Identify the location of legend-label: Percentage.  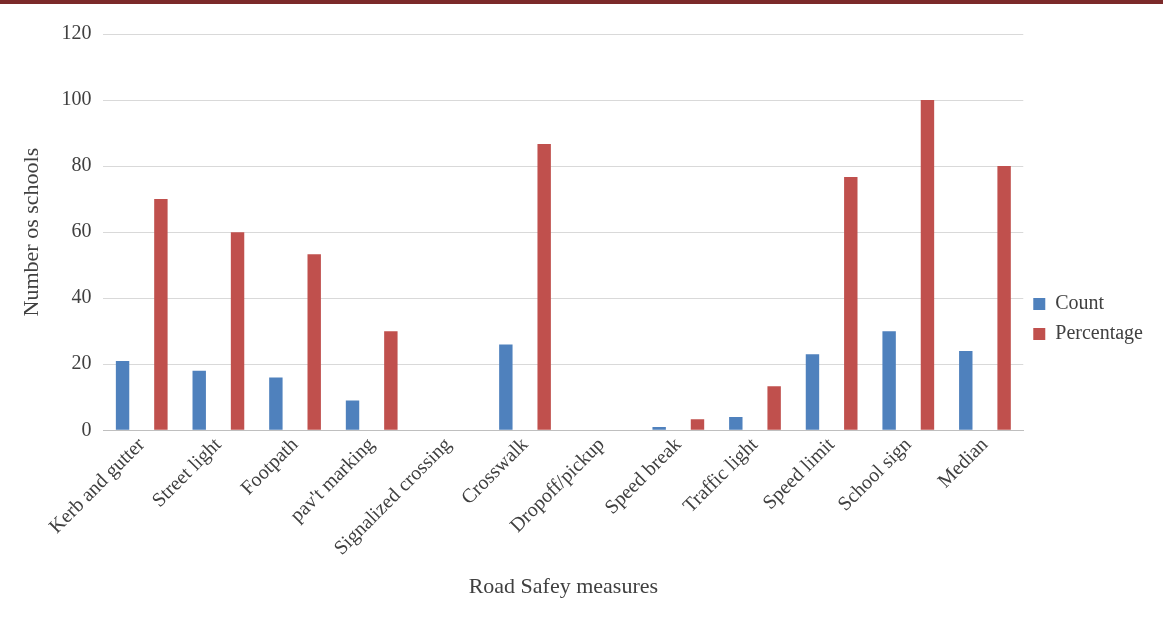
(1099, 333).